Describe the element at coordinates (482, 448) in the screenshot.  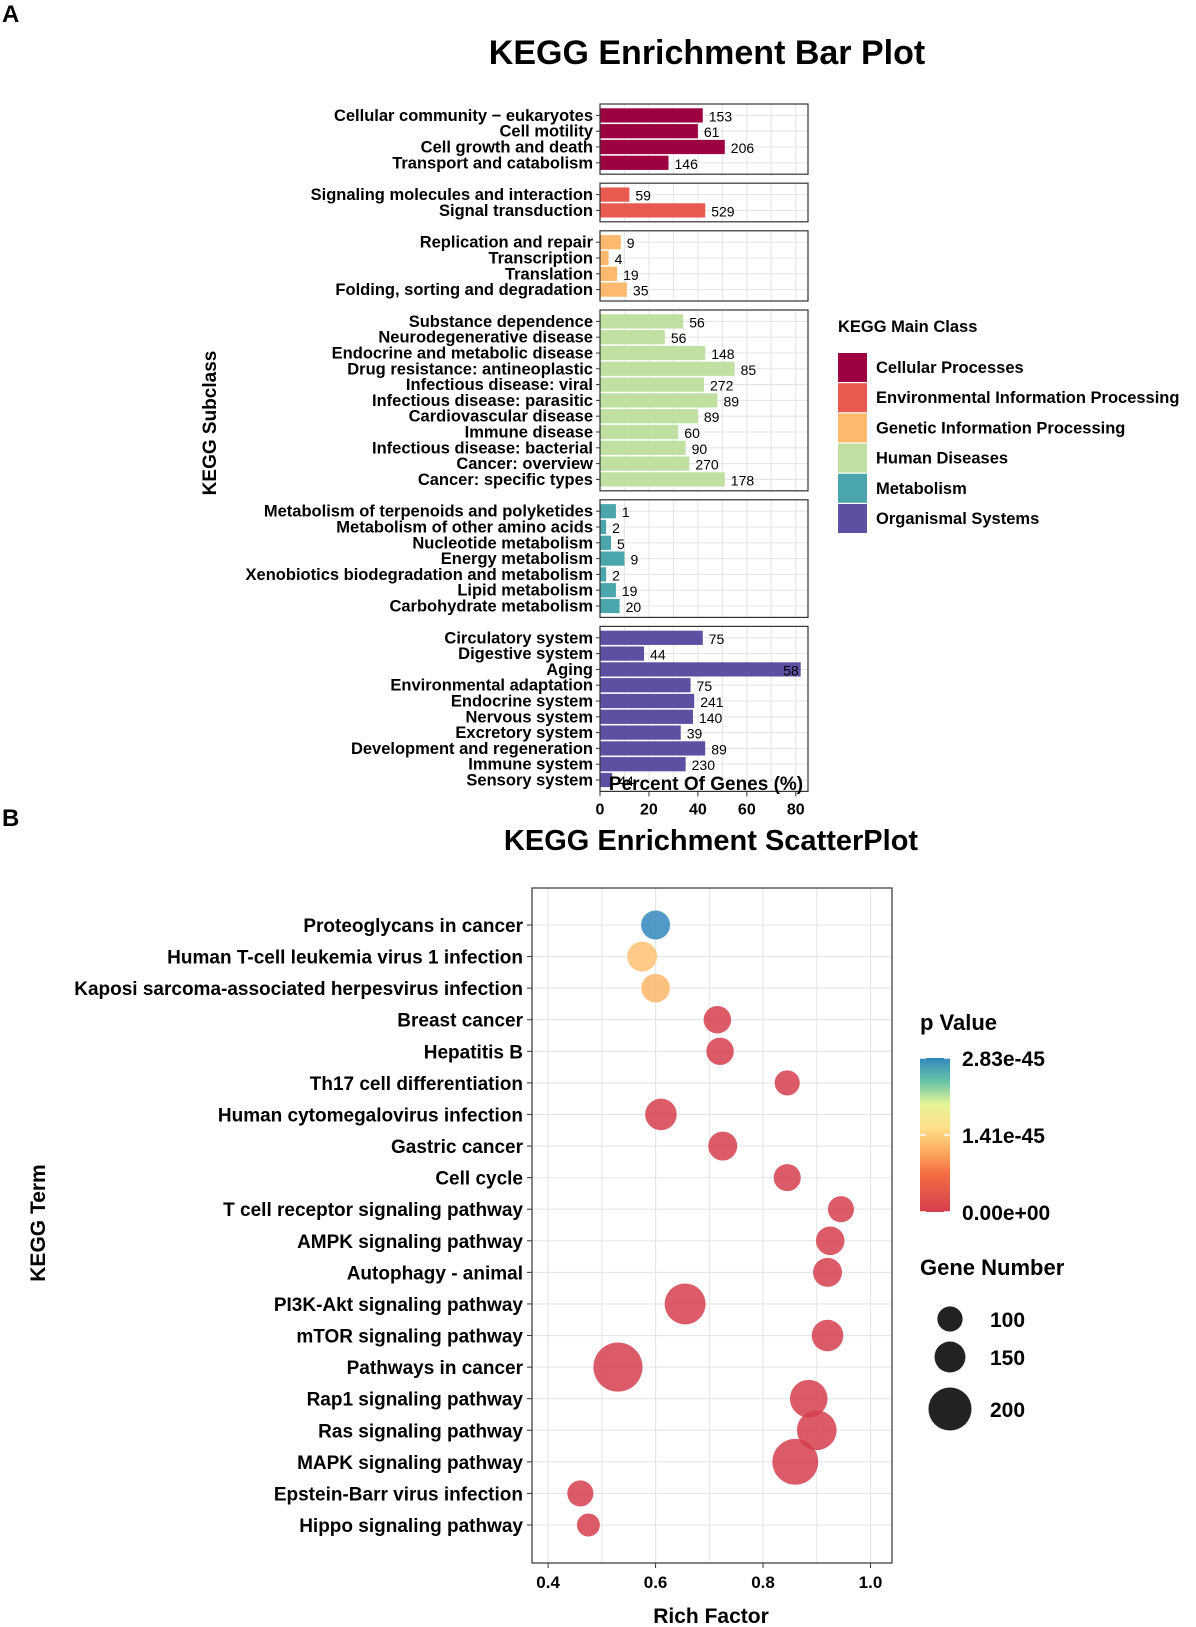
I see `bar-category-label: Infectious disease: bacterial` at that location.